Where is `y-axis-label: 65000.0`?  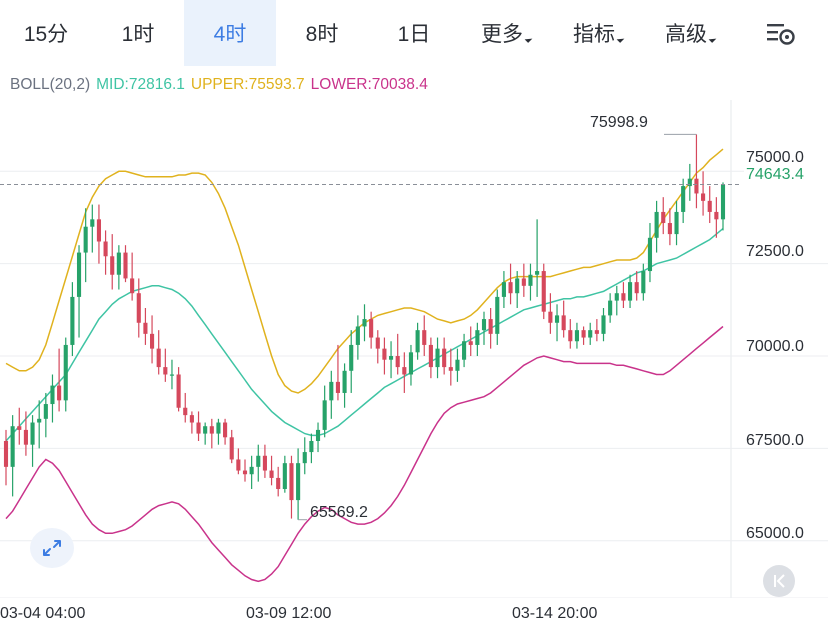 y-axis-label: 65000.0 is located at coordinates (775, 533).